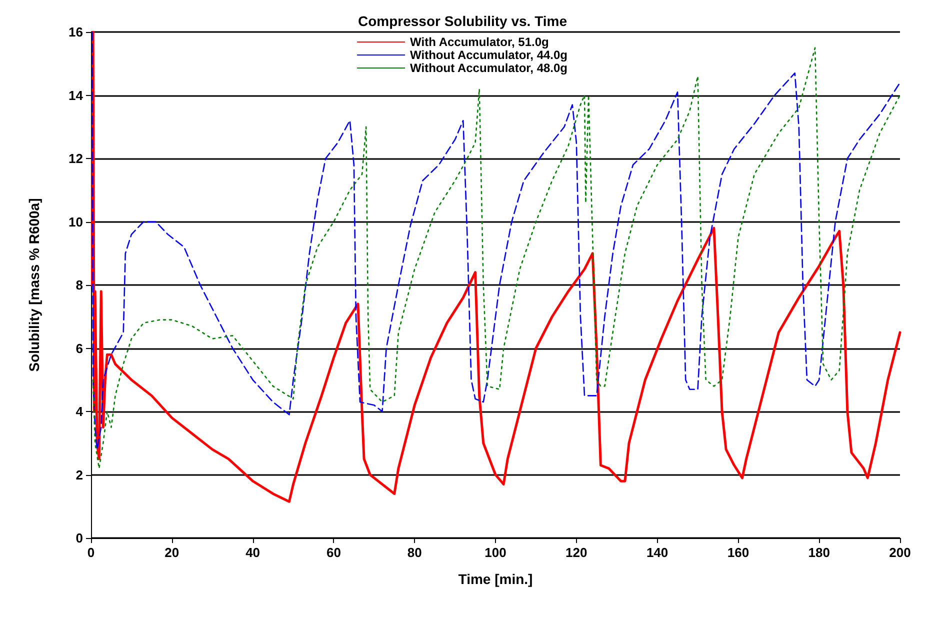 Image resolution: width=925 pixels, height=619 pixels. Describe the element at coordinates (79, 538) in the screenshot. I see `y-tick-label: 0` at that location.